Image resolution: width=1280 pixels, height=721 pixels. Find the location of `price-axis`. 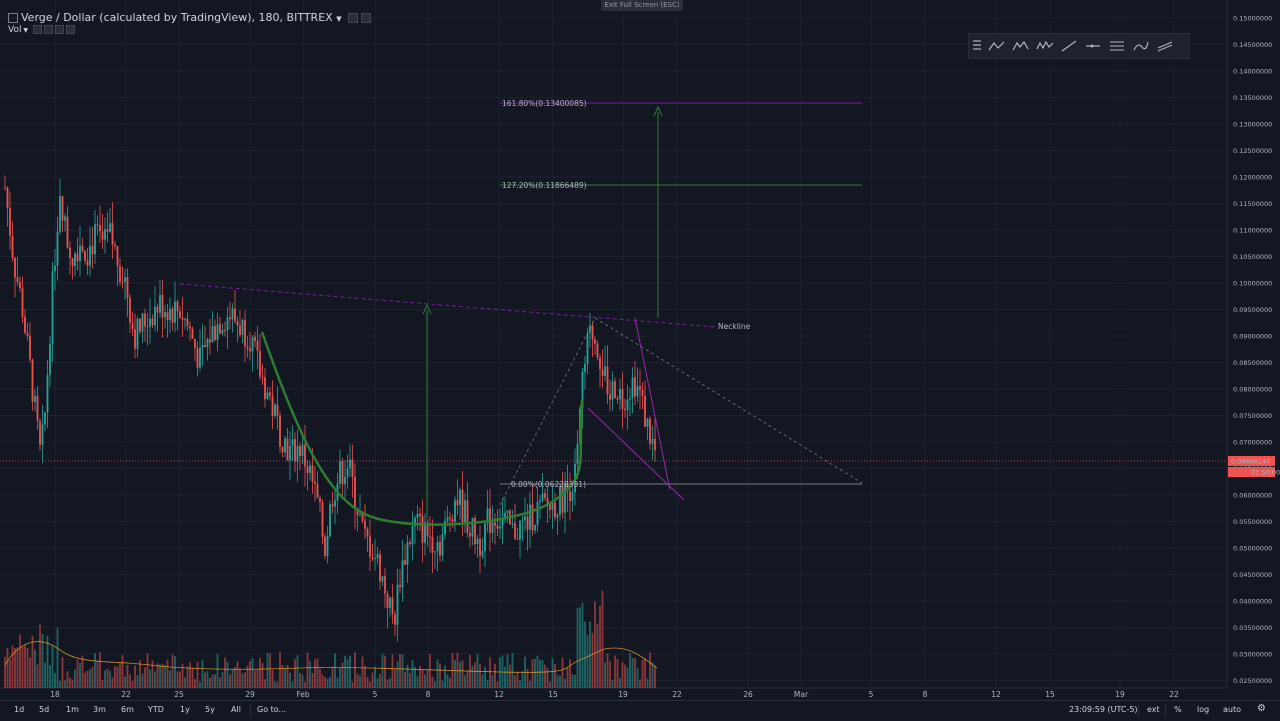

price-axis is located at coordinates (1253, 350).